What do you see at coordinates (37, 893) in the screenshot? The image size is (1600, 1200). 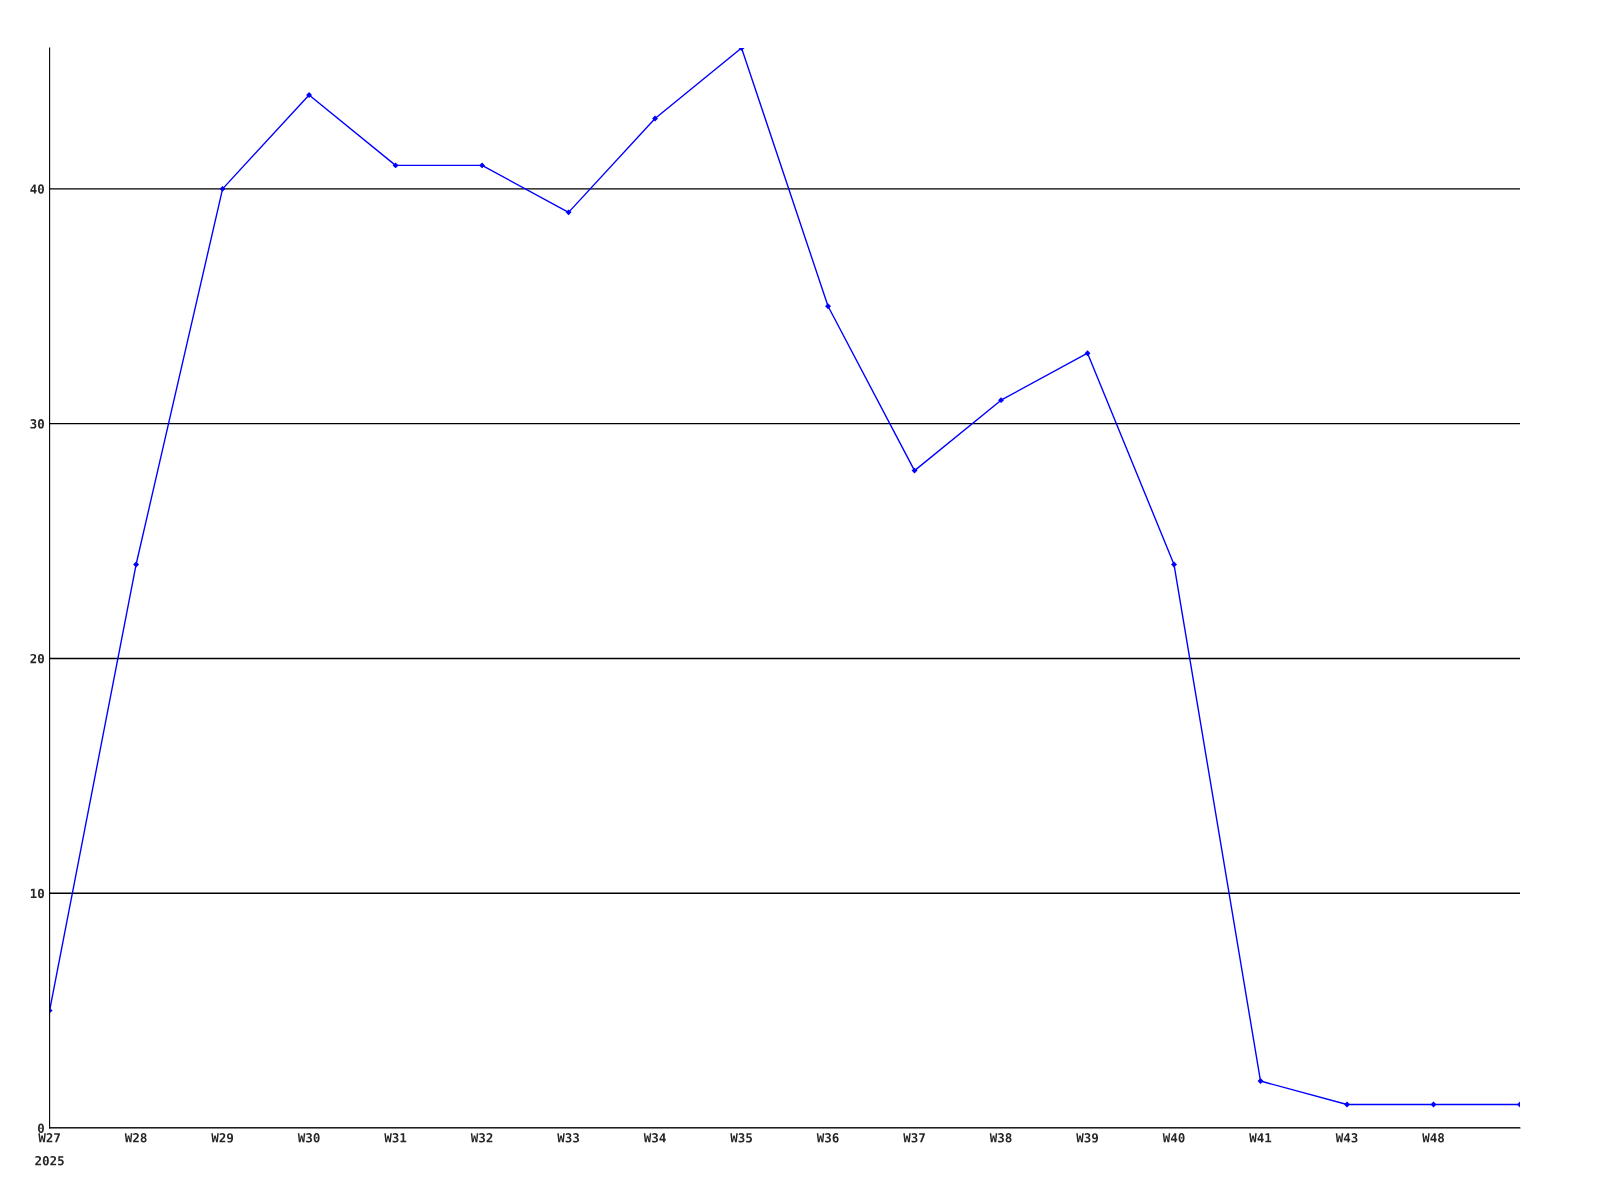 I see `y-tick-label: 10` at bounding box center [37, 893].